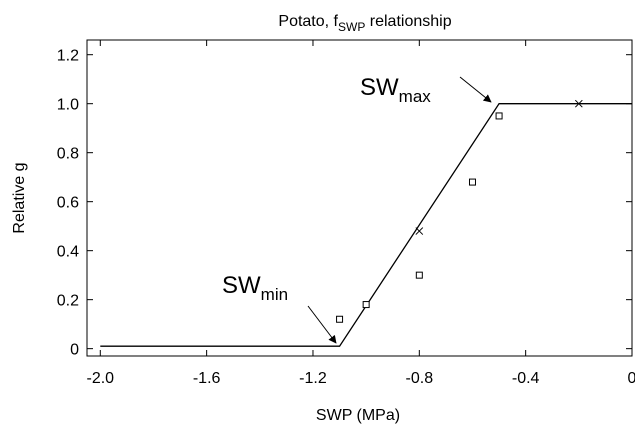 The image size is (635, 428). I want to click on title-subscript: SWP, so click(351, 27).